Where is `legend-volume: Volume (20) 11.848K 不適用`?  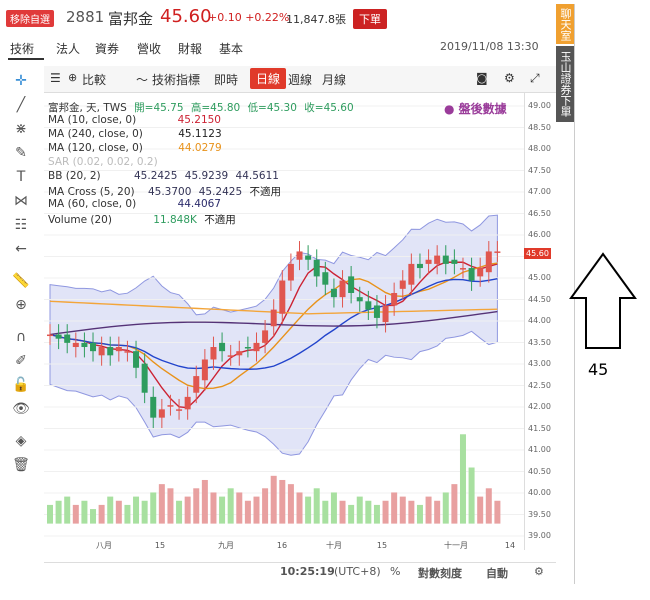
legend-volume: Volume (20) 11.848K 不適用 is located at coordinates (144, 219).